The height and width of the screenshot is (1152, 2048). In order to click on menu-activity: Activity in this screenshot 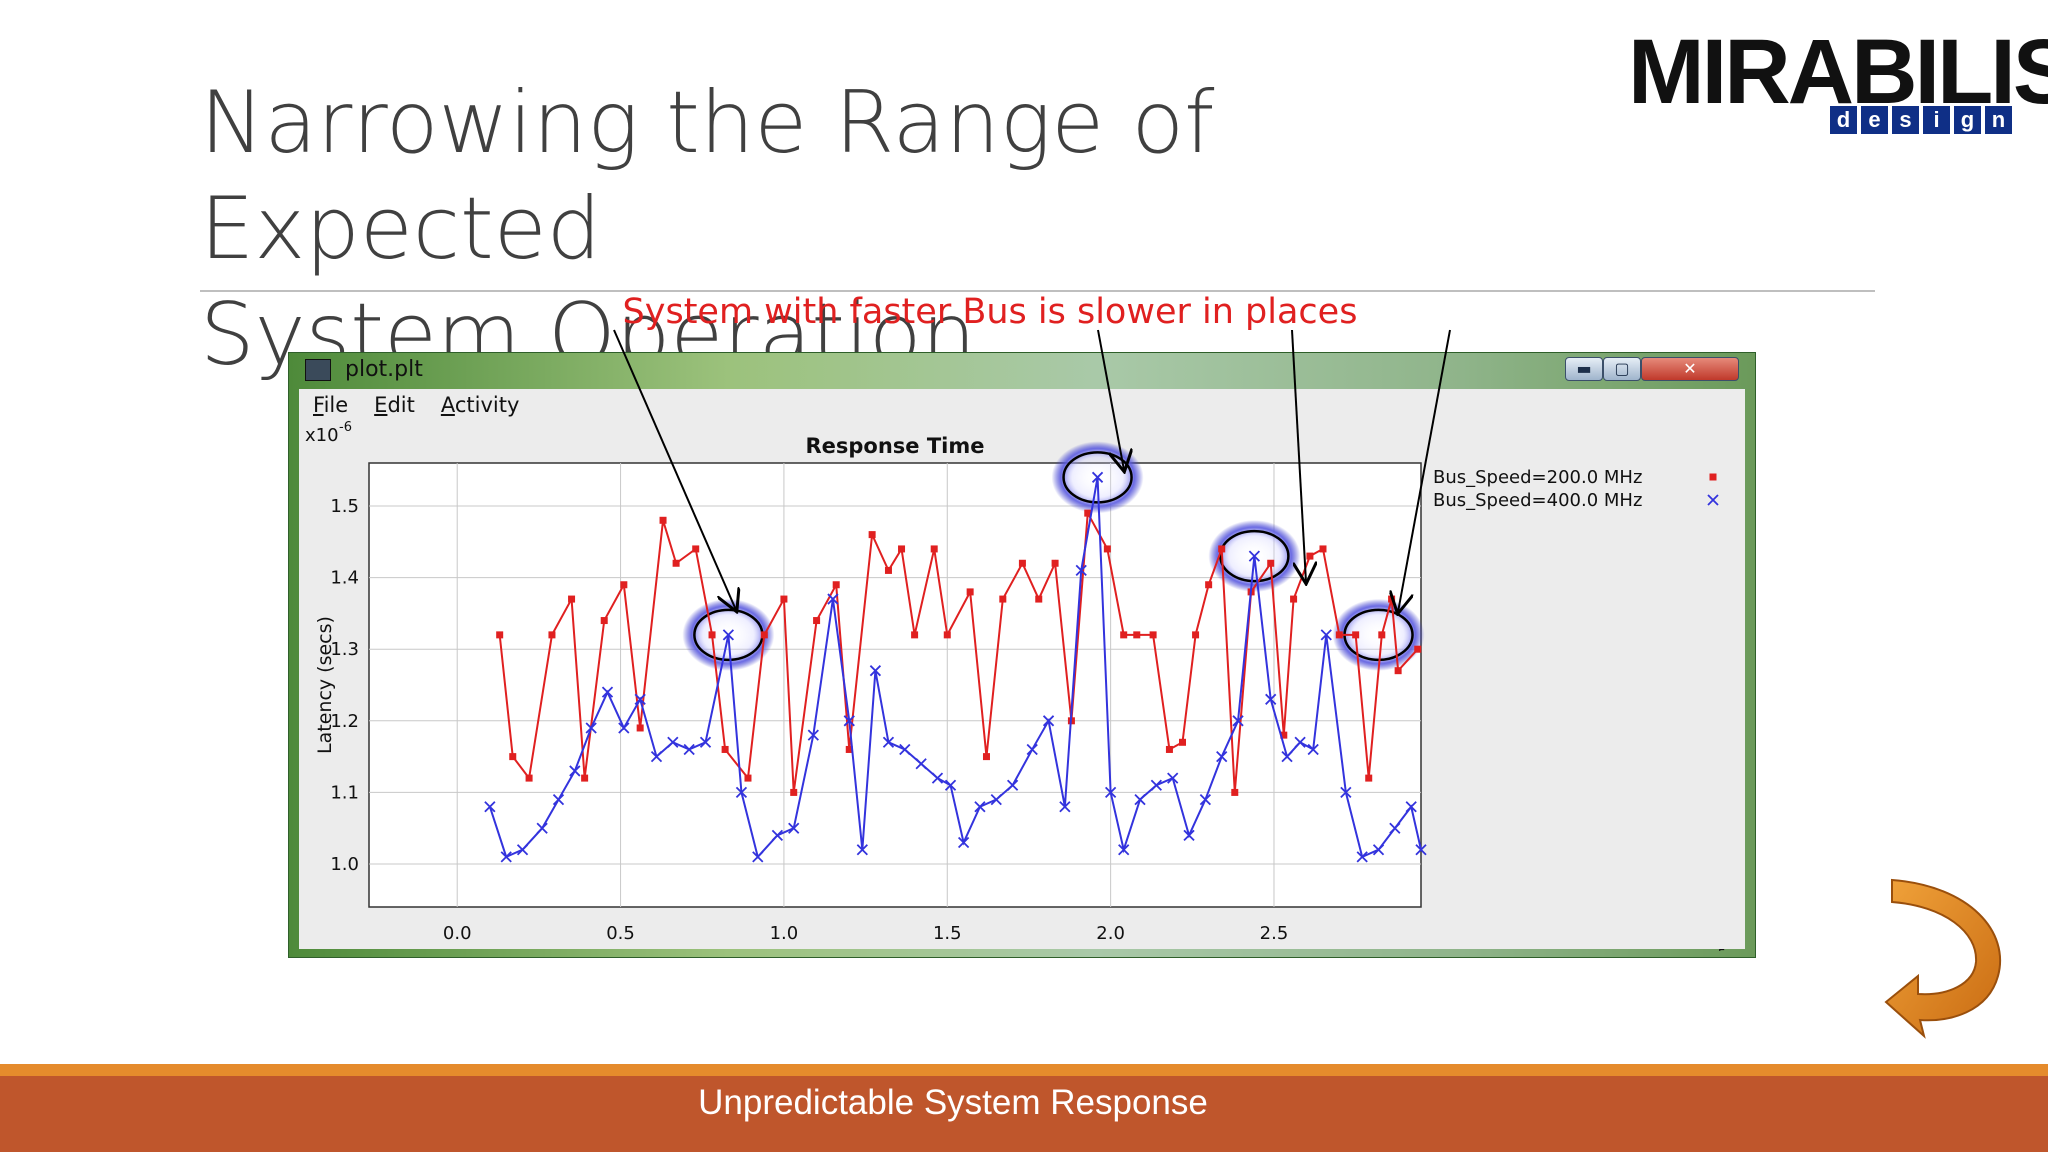, I will do `click(480, 405)`.